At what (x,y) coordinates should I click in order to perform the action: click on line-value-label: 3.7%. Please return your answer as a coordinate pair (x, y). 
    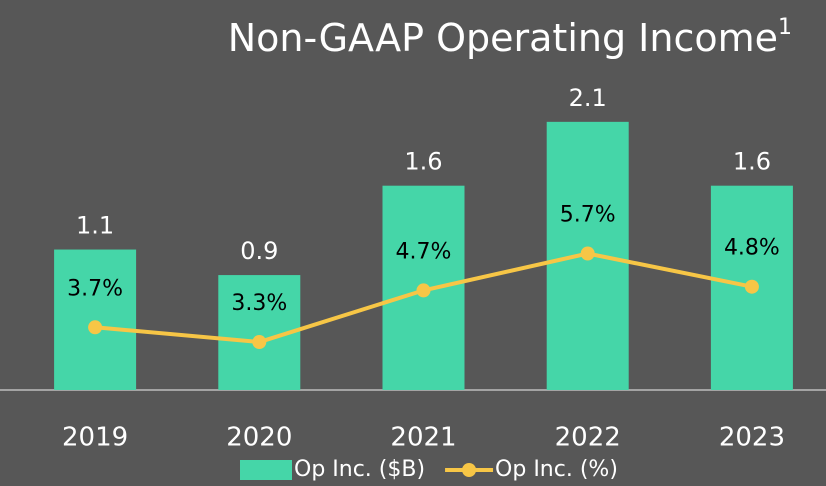
    Looking at the image, I should click on (95, 288).